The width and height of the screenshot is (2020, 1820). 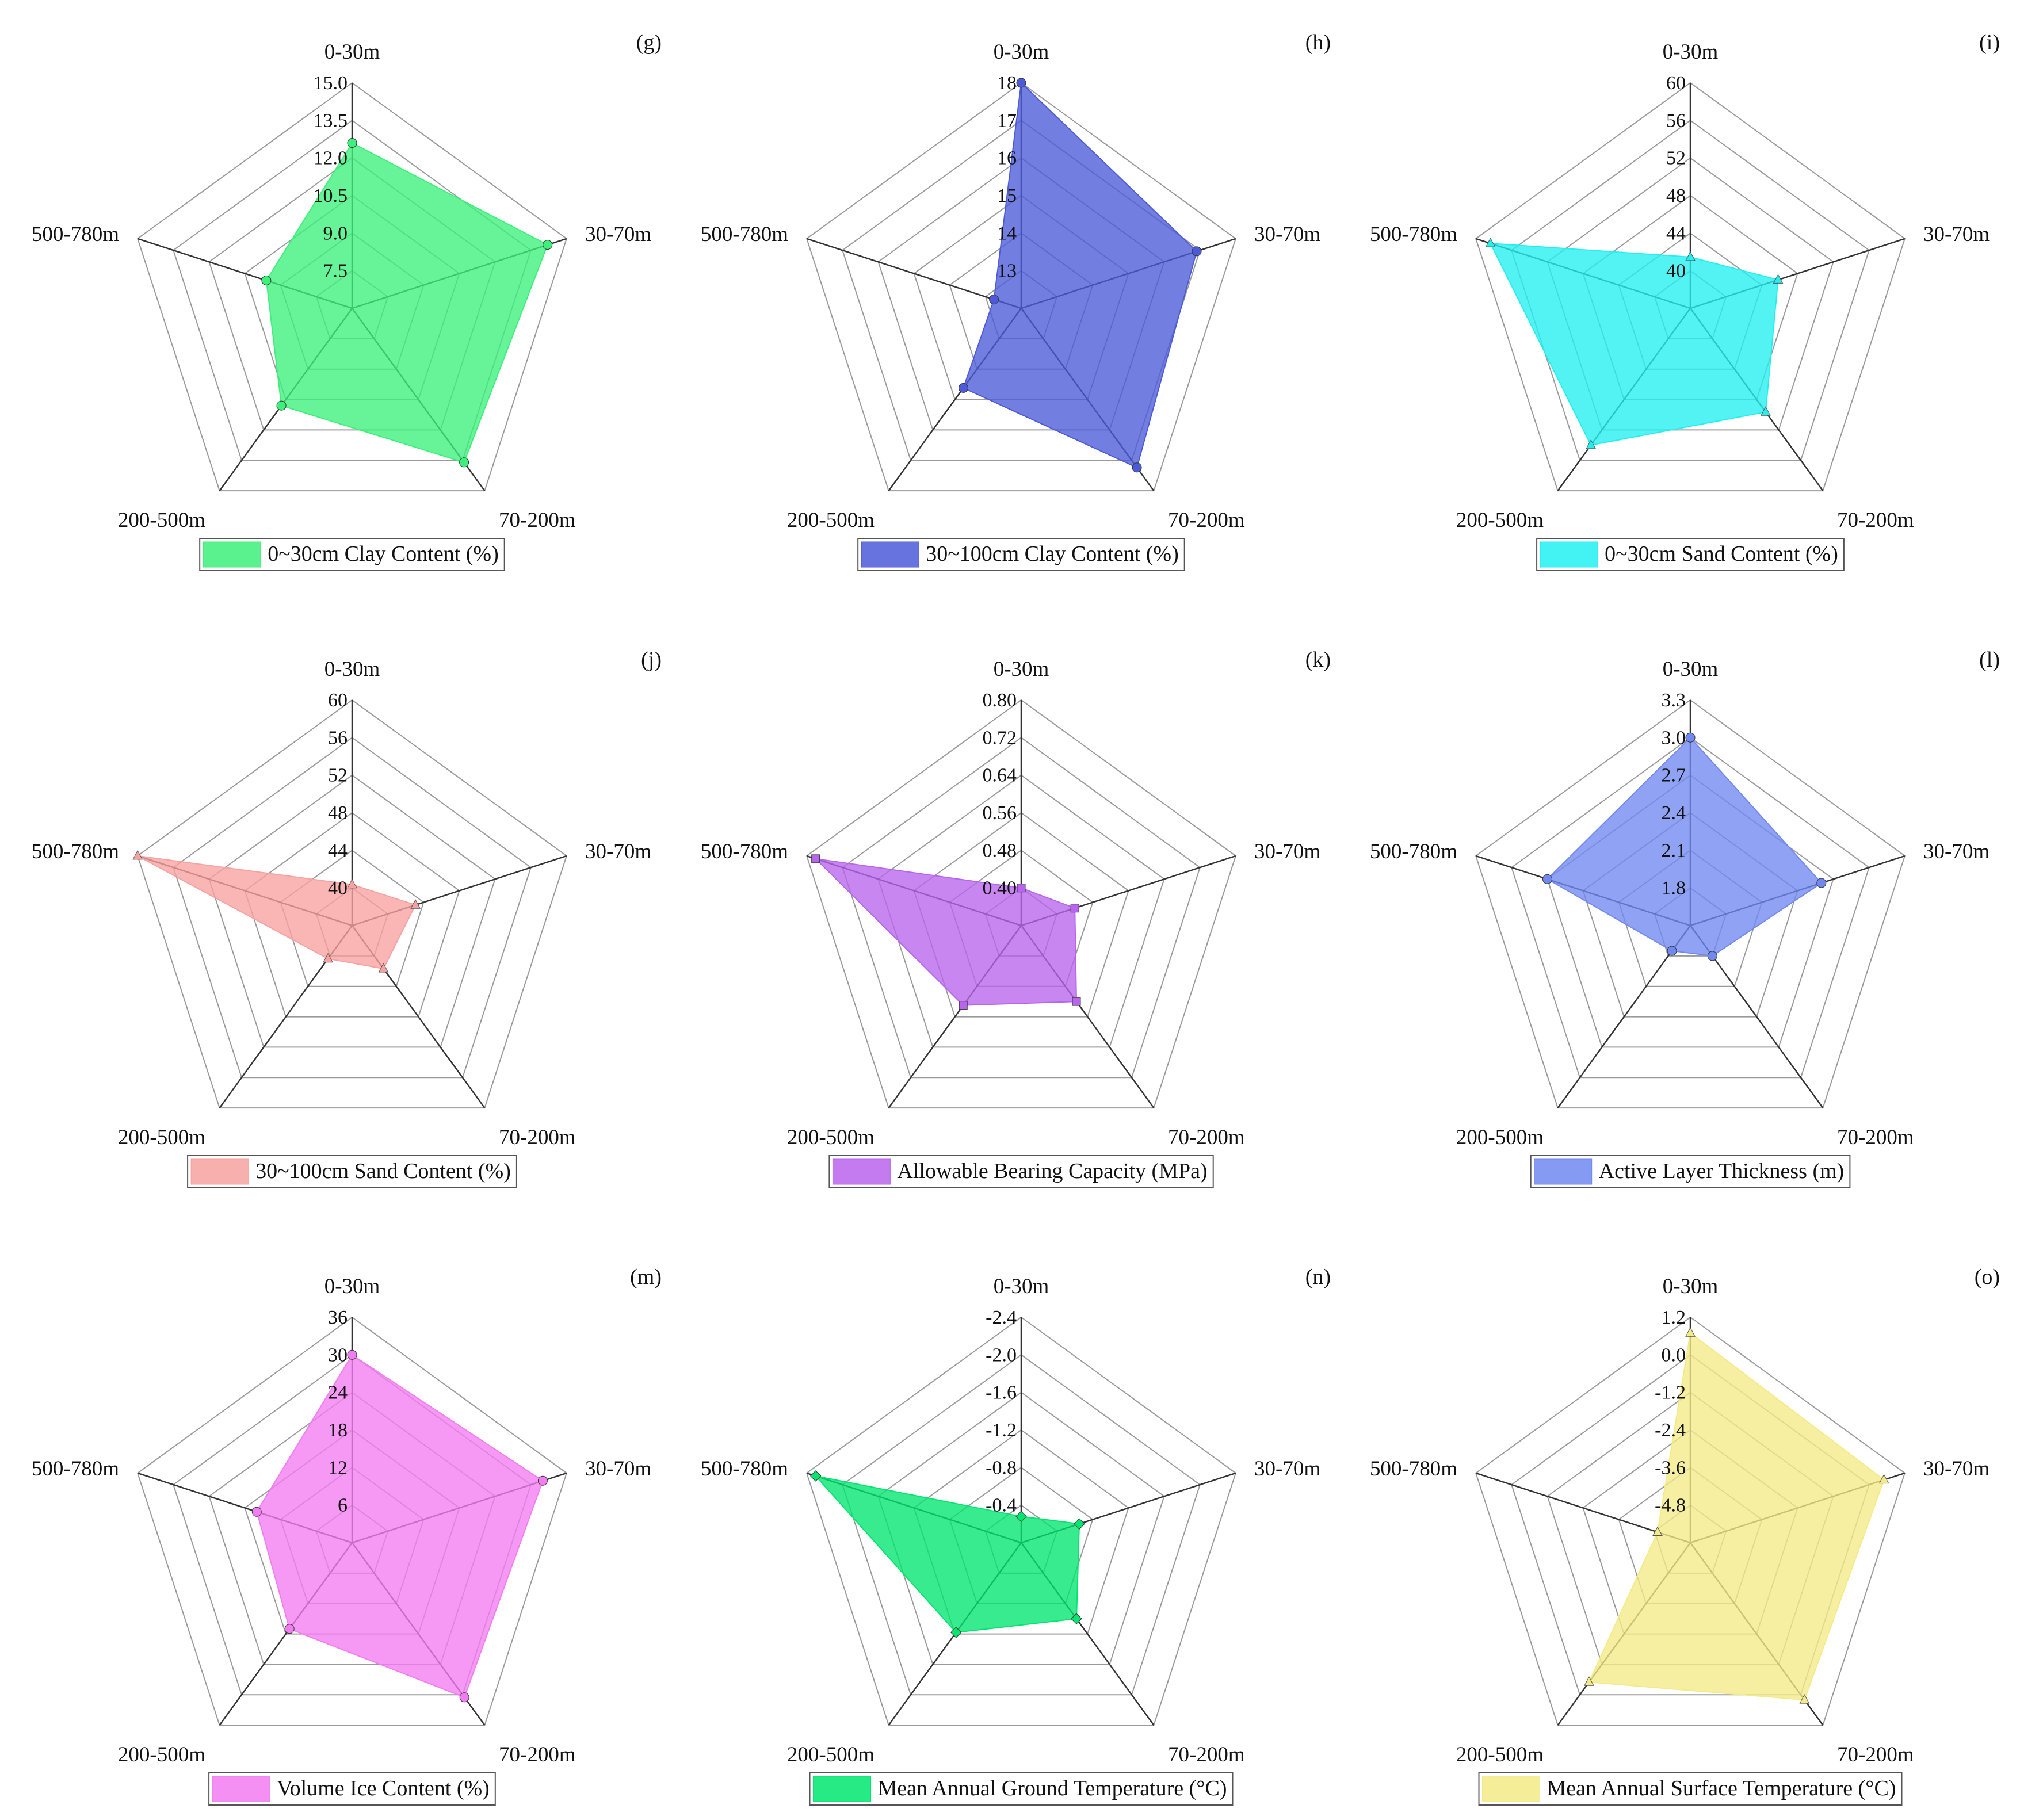 What do you see at coordinates (1674, 813) in the screenshot?
I see `tick-label: 2.4` at bounding box center [1674, 813].